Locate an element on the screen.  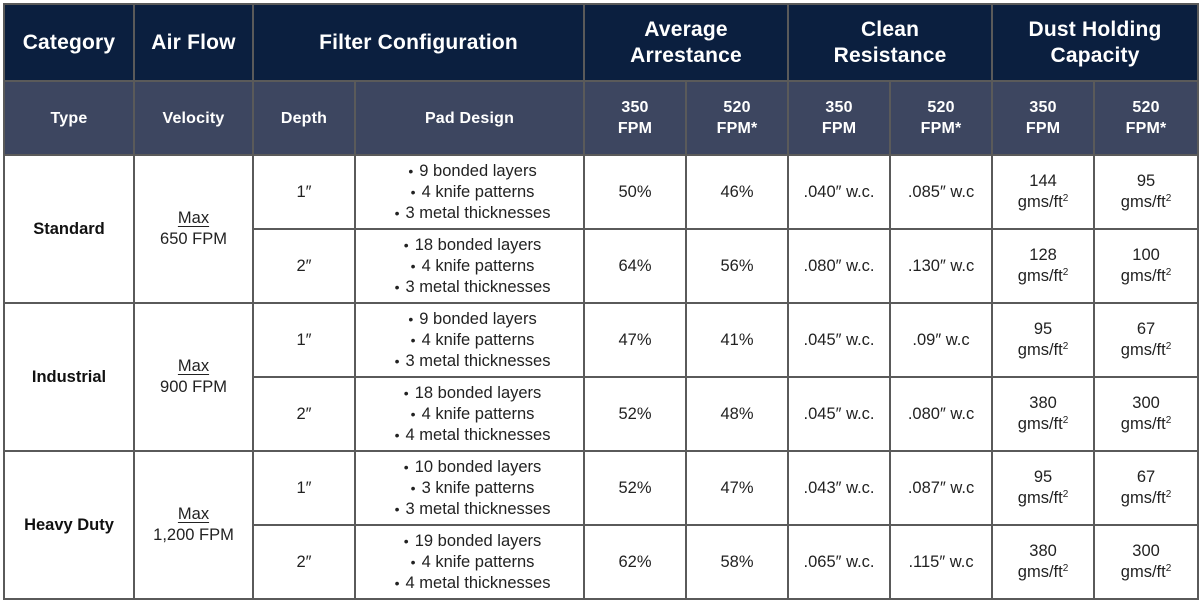
subheader-velocity: Velocity is located at coordinates (193, 118).